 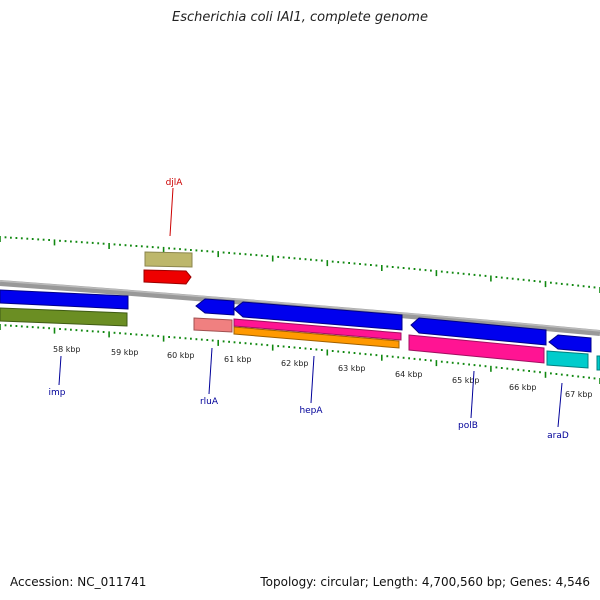 What do you see at coordinates (168, 259) in the screenshot?
I see `gene-feature-khaki` at bounding box center [168, 259].